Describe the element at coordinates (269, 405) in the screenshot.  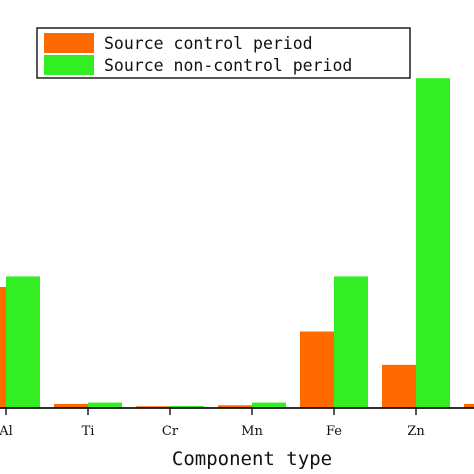
I see `bar-source-non-control-mn` at that location.